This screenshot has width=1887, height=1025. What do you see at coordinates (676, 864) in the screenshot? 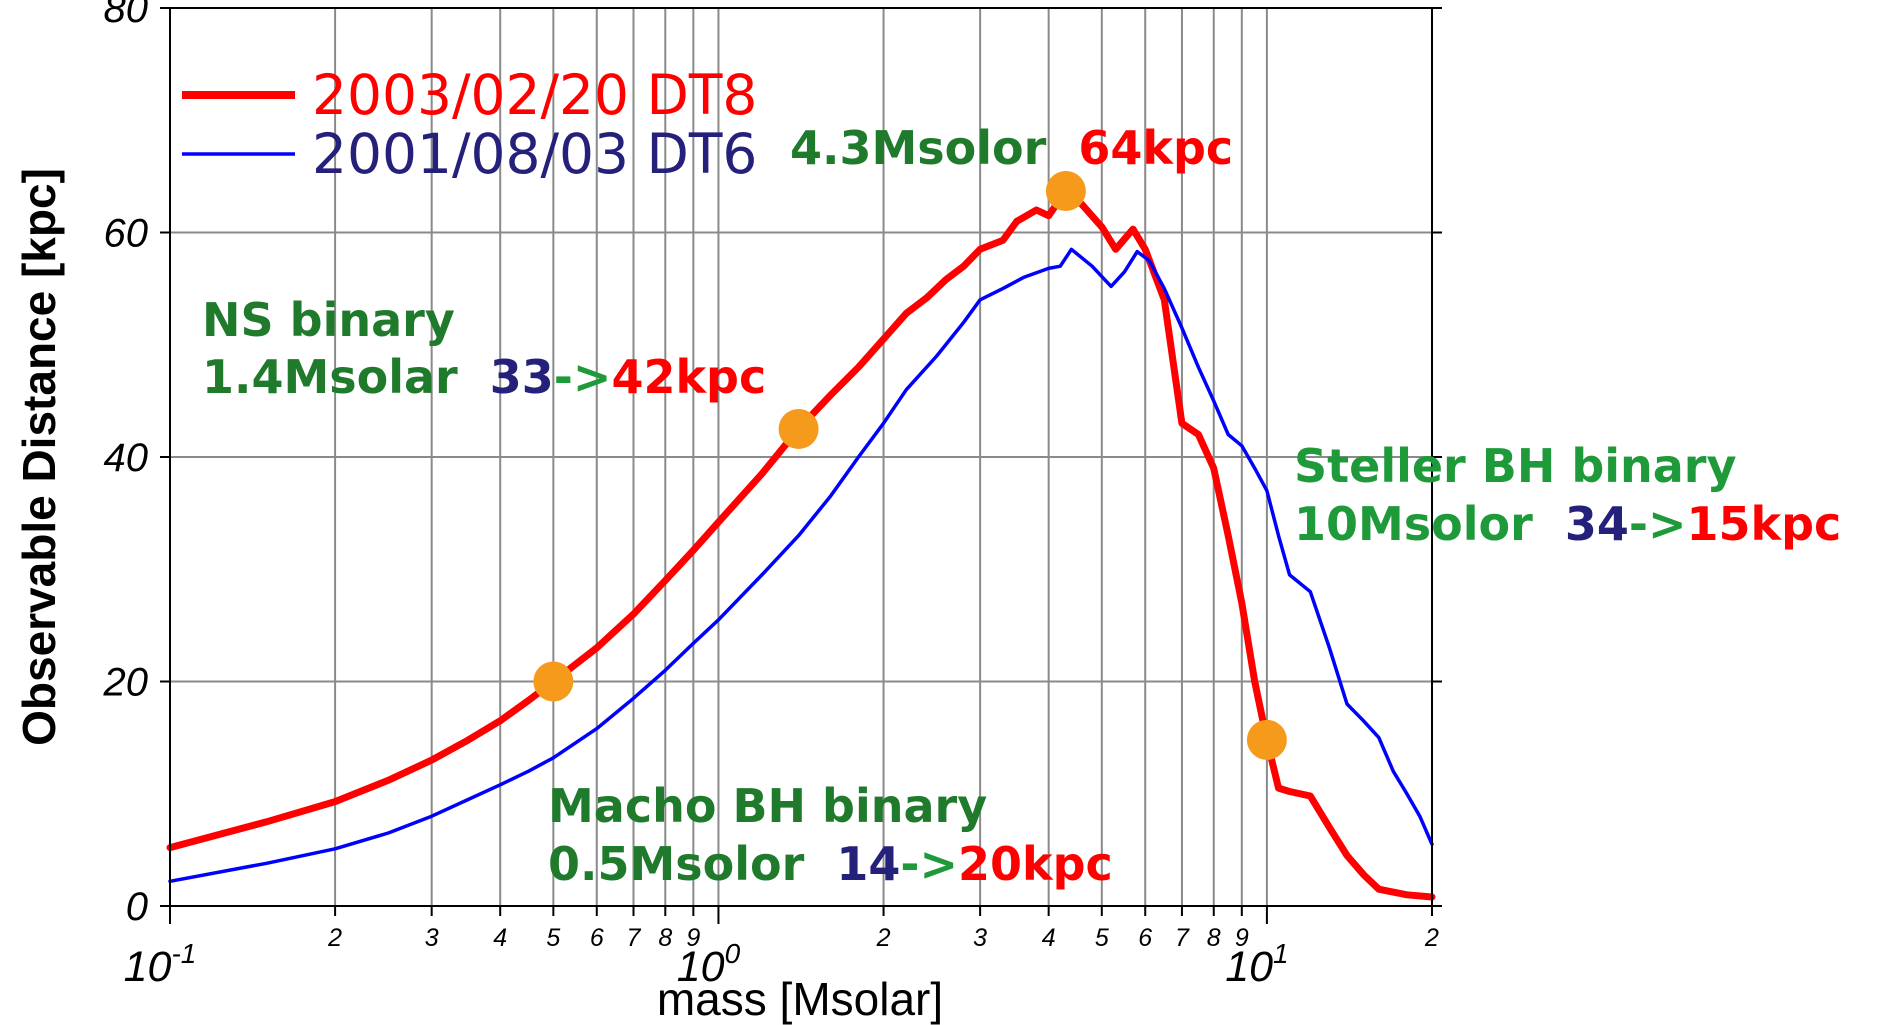
I see `annotation-segment: 0.5Msolor` at bounding box center [676, 864].